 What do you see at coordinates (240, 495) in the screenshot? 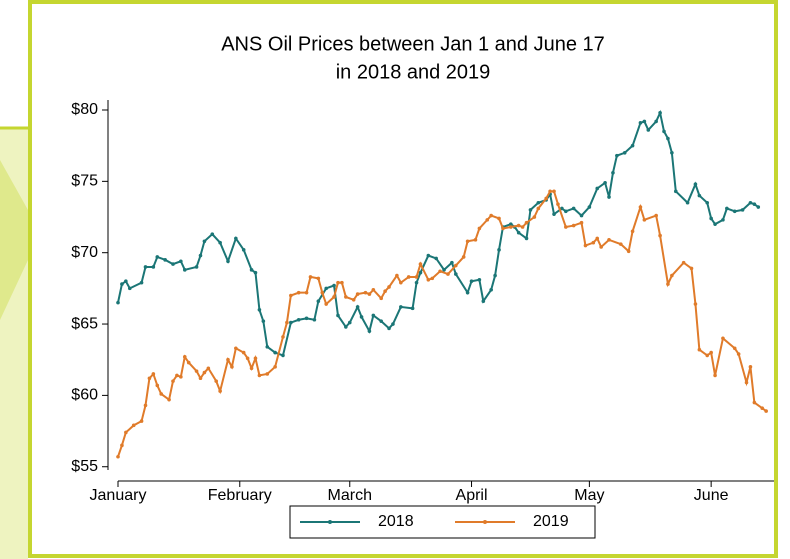
I see `x-tick-label: February` at bounding box center [240, 495].